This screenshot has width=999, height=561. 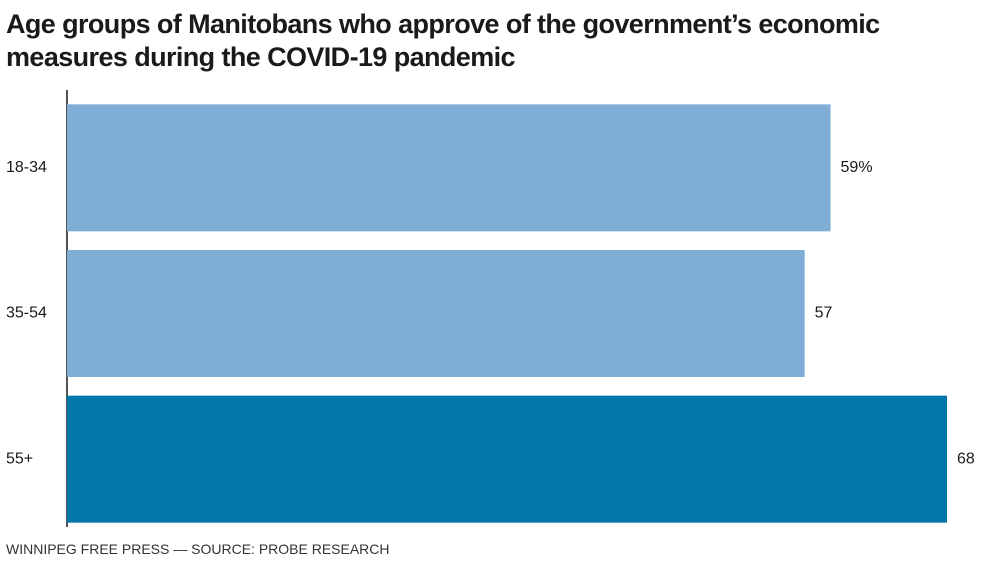 I want to click on category-label: 18-34, so click(x=26, y=167).